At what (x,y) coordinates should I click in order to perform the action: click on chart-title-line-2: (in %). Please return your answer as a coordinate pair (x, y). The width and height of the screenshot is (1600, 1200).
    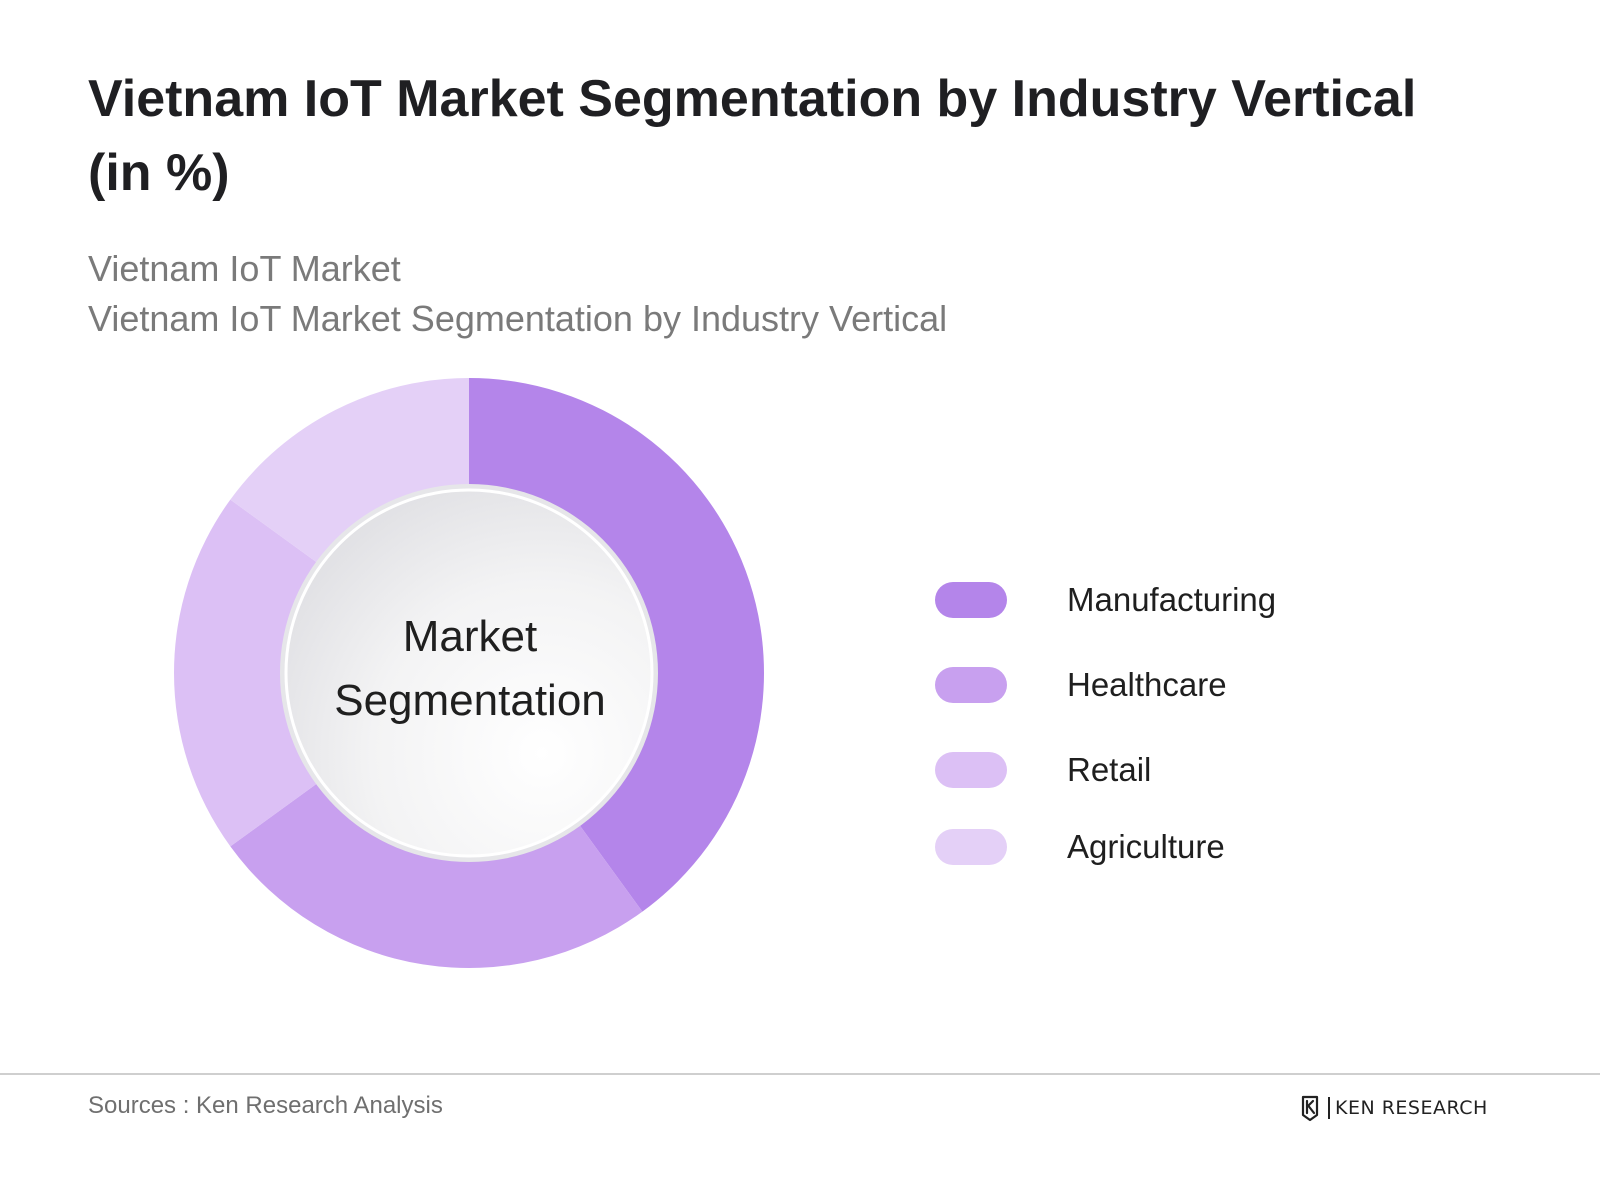
    Looking at the image, I should click on (159, 173).